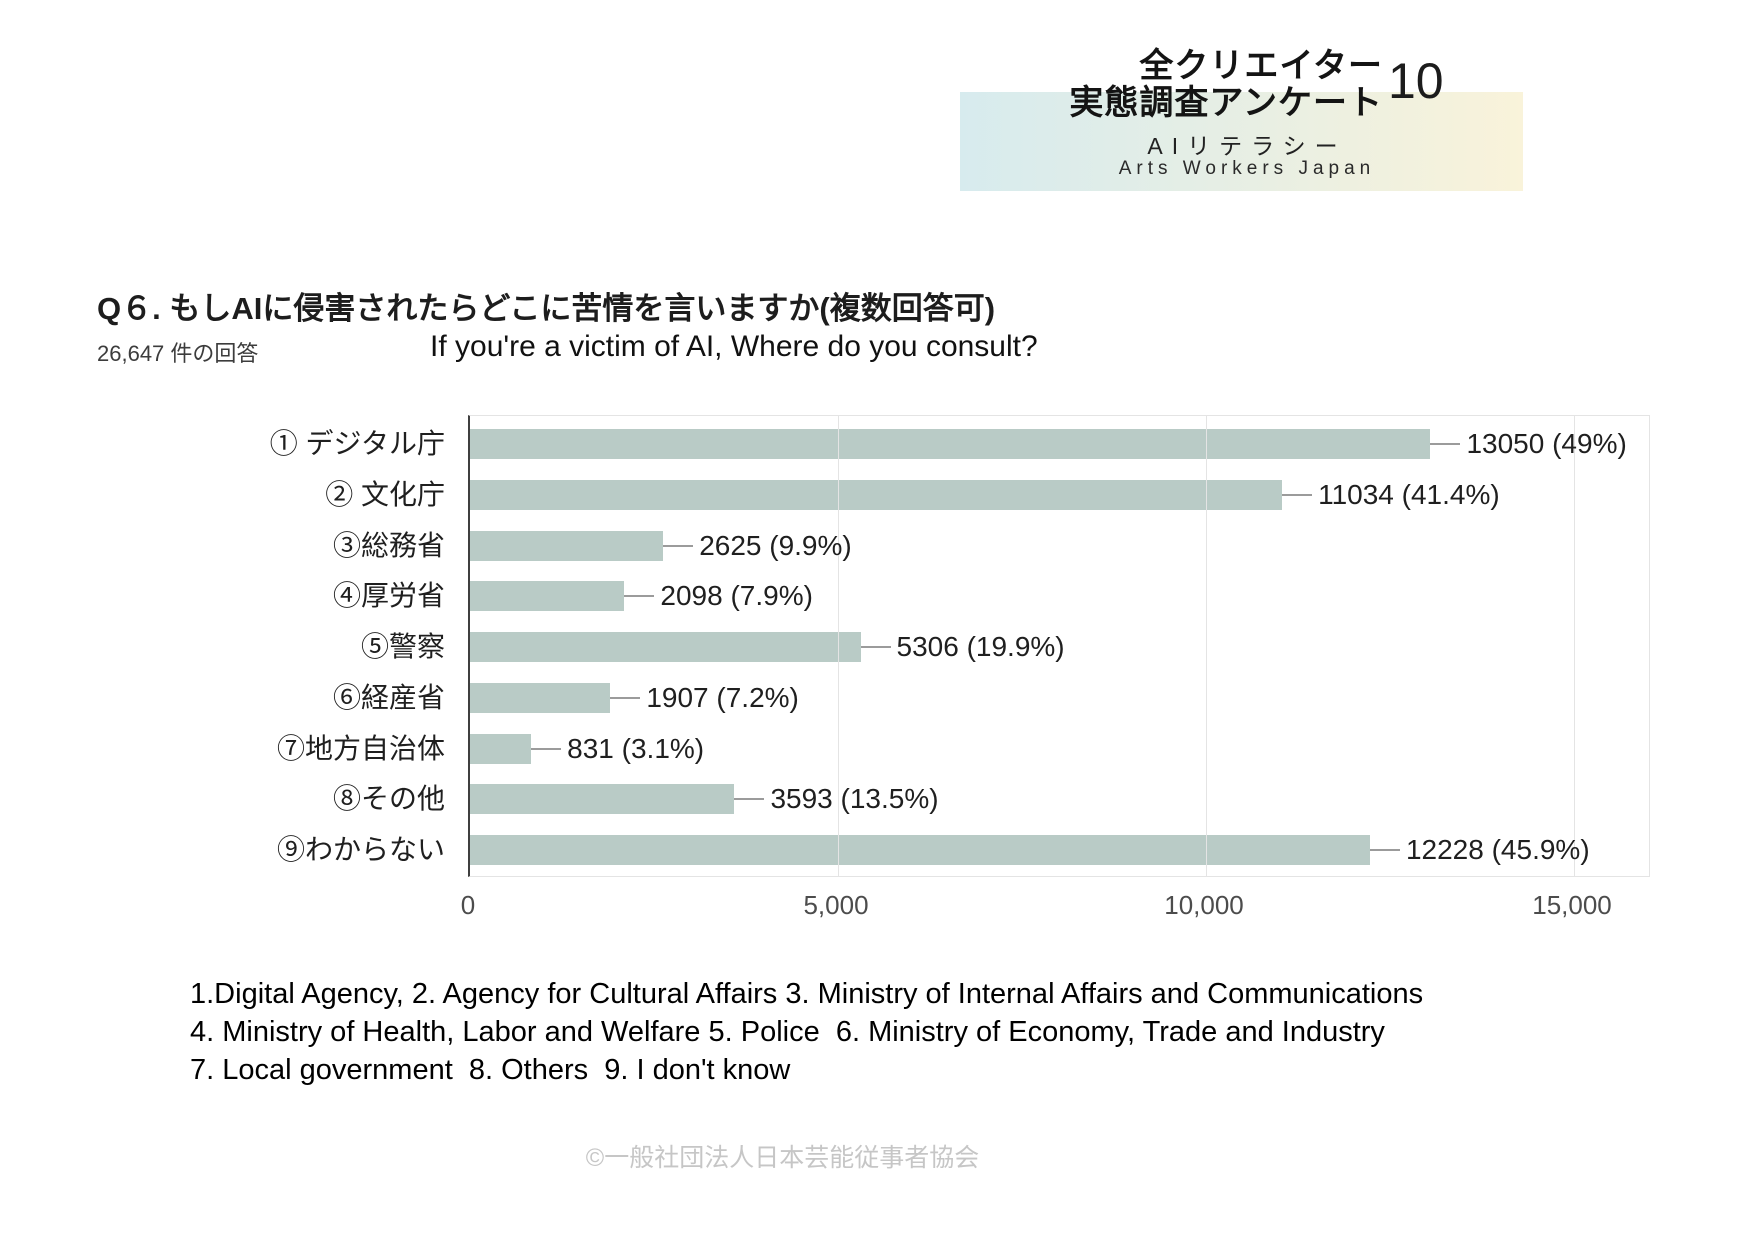 This screenshot has width=1755, height=1241. I want to click on response-count: 26,647 件の回答, so click(178, 353).